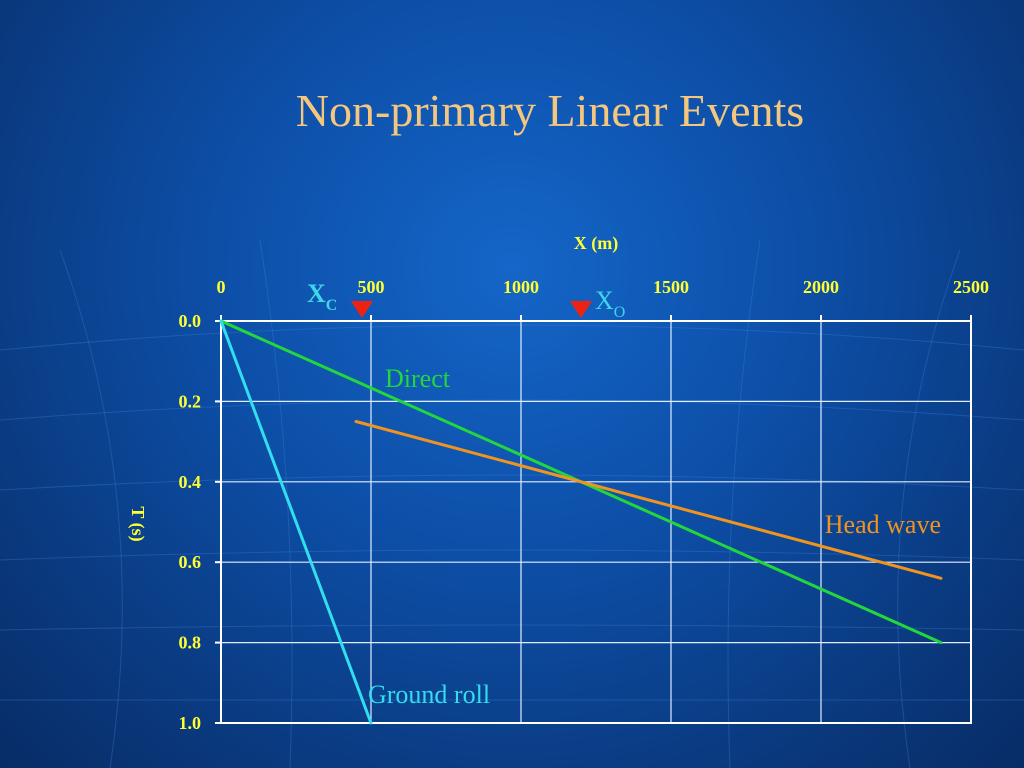 The height and width of the screenshot is (768, 1024). What do you see at coordinates (190, 401) in the screenshot?
I see `y-tick-label: 0.2` at bounding box center [190, 401].